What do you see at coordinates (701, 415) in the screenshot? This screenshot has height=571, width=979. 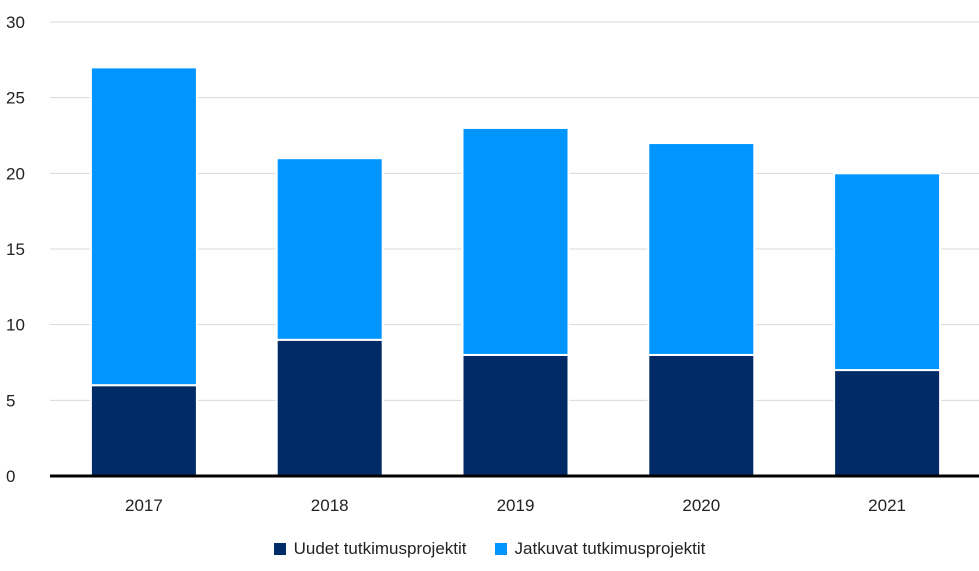 I see `bar-segment-uudet-2020` at bounding box center [701, 415].